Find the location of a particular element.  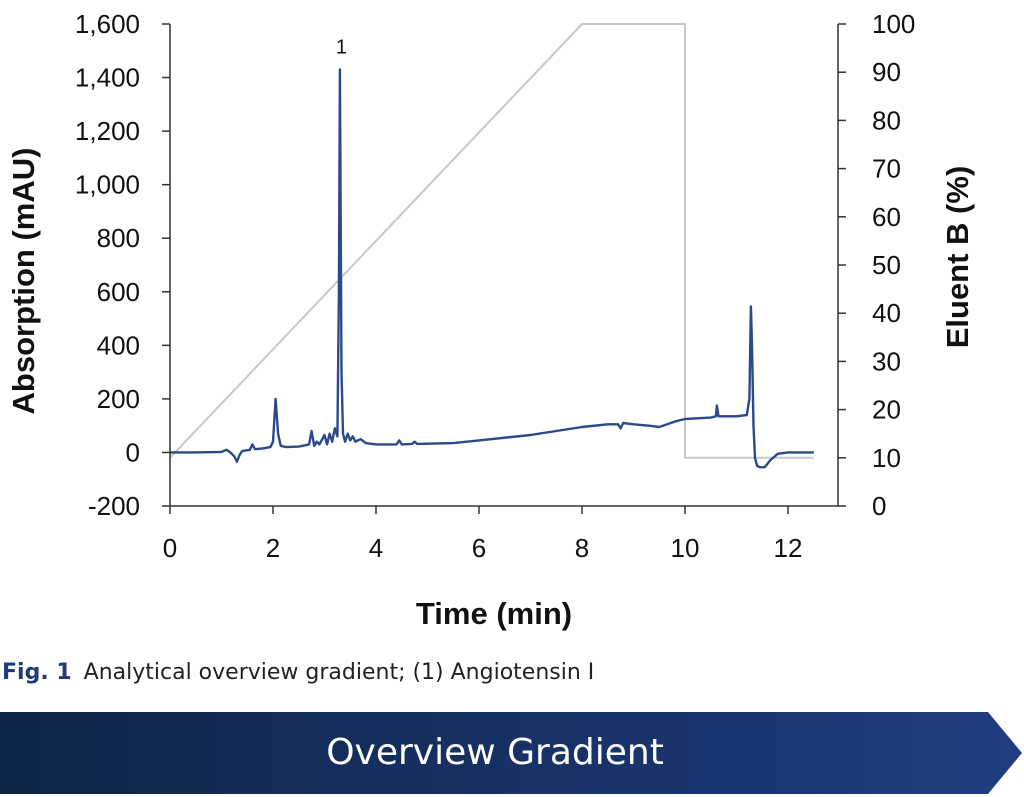

left-y-tick-label: 600 is located at coordinates (118, 292).